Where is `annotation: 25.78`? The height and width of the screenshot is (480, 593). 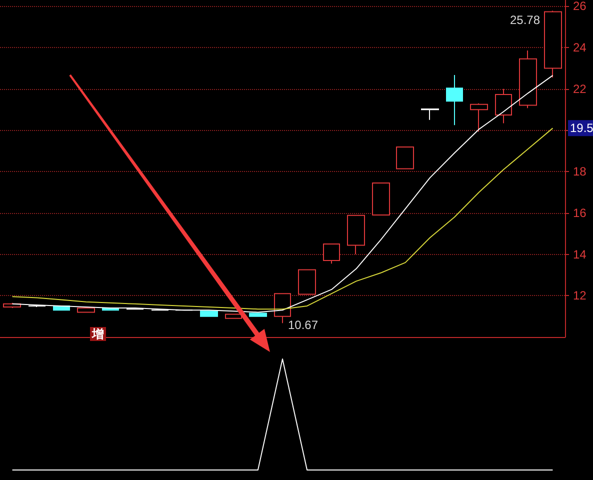 annotation: 25.78 is located at coordinates (525, 20).